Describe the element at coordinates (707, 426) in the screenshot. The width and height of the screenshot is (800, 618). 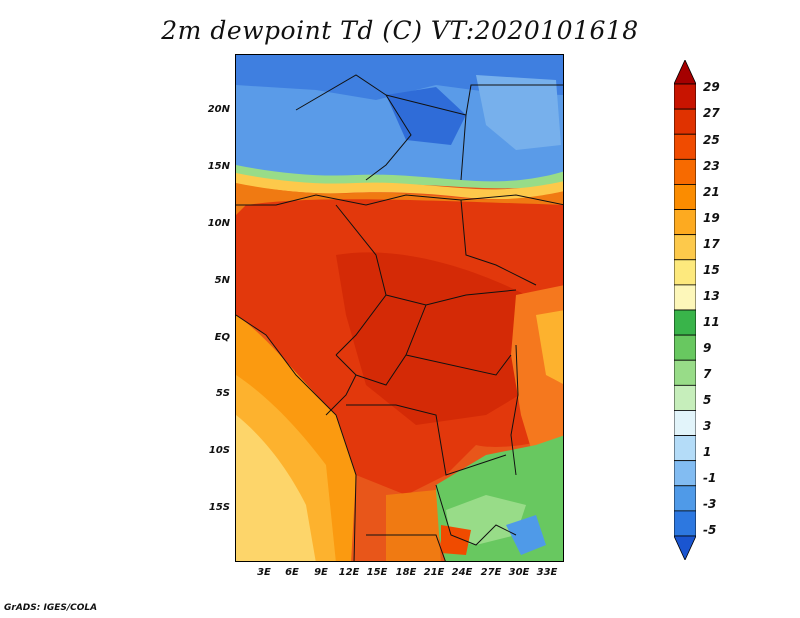
I see `colorbar-label: 3` at that location.